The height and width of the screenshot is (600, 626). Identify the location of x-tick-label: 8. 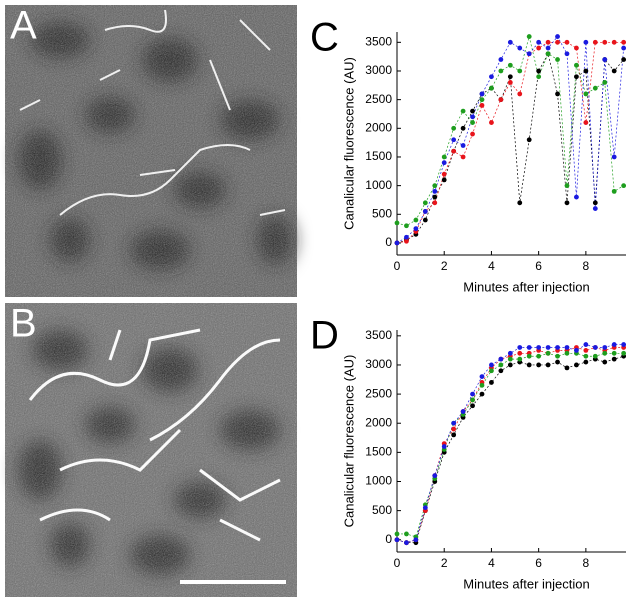
(586, 266).